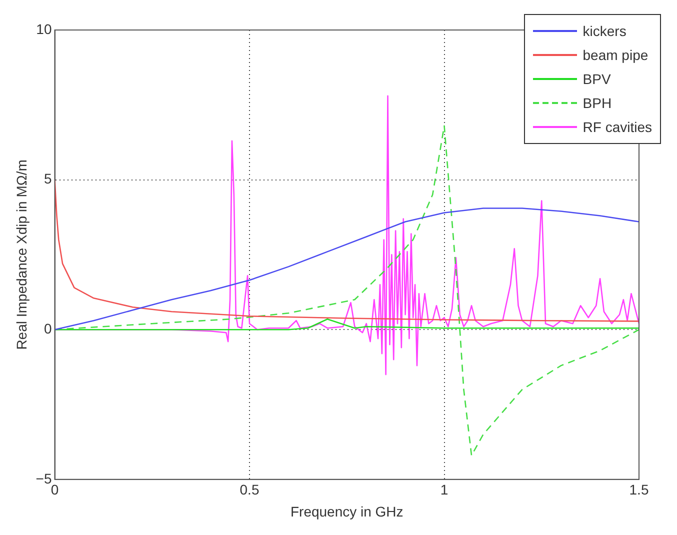 The image size is (677, 535). I want to click on legend-label: BPV, so click(596, 79).